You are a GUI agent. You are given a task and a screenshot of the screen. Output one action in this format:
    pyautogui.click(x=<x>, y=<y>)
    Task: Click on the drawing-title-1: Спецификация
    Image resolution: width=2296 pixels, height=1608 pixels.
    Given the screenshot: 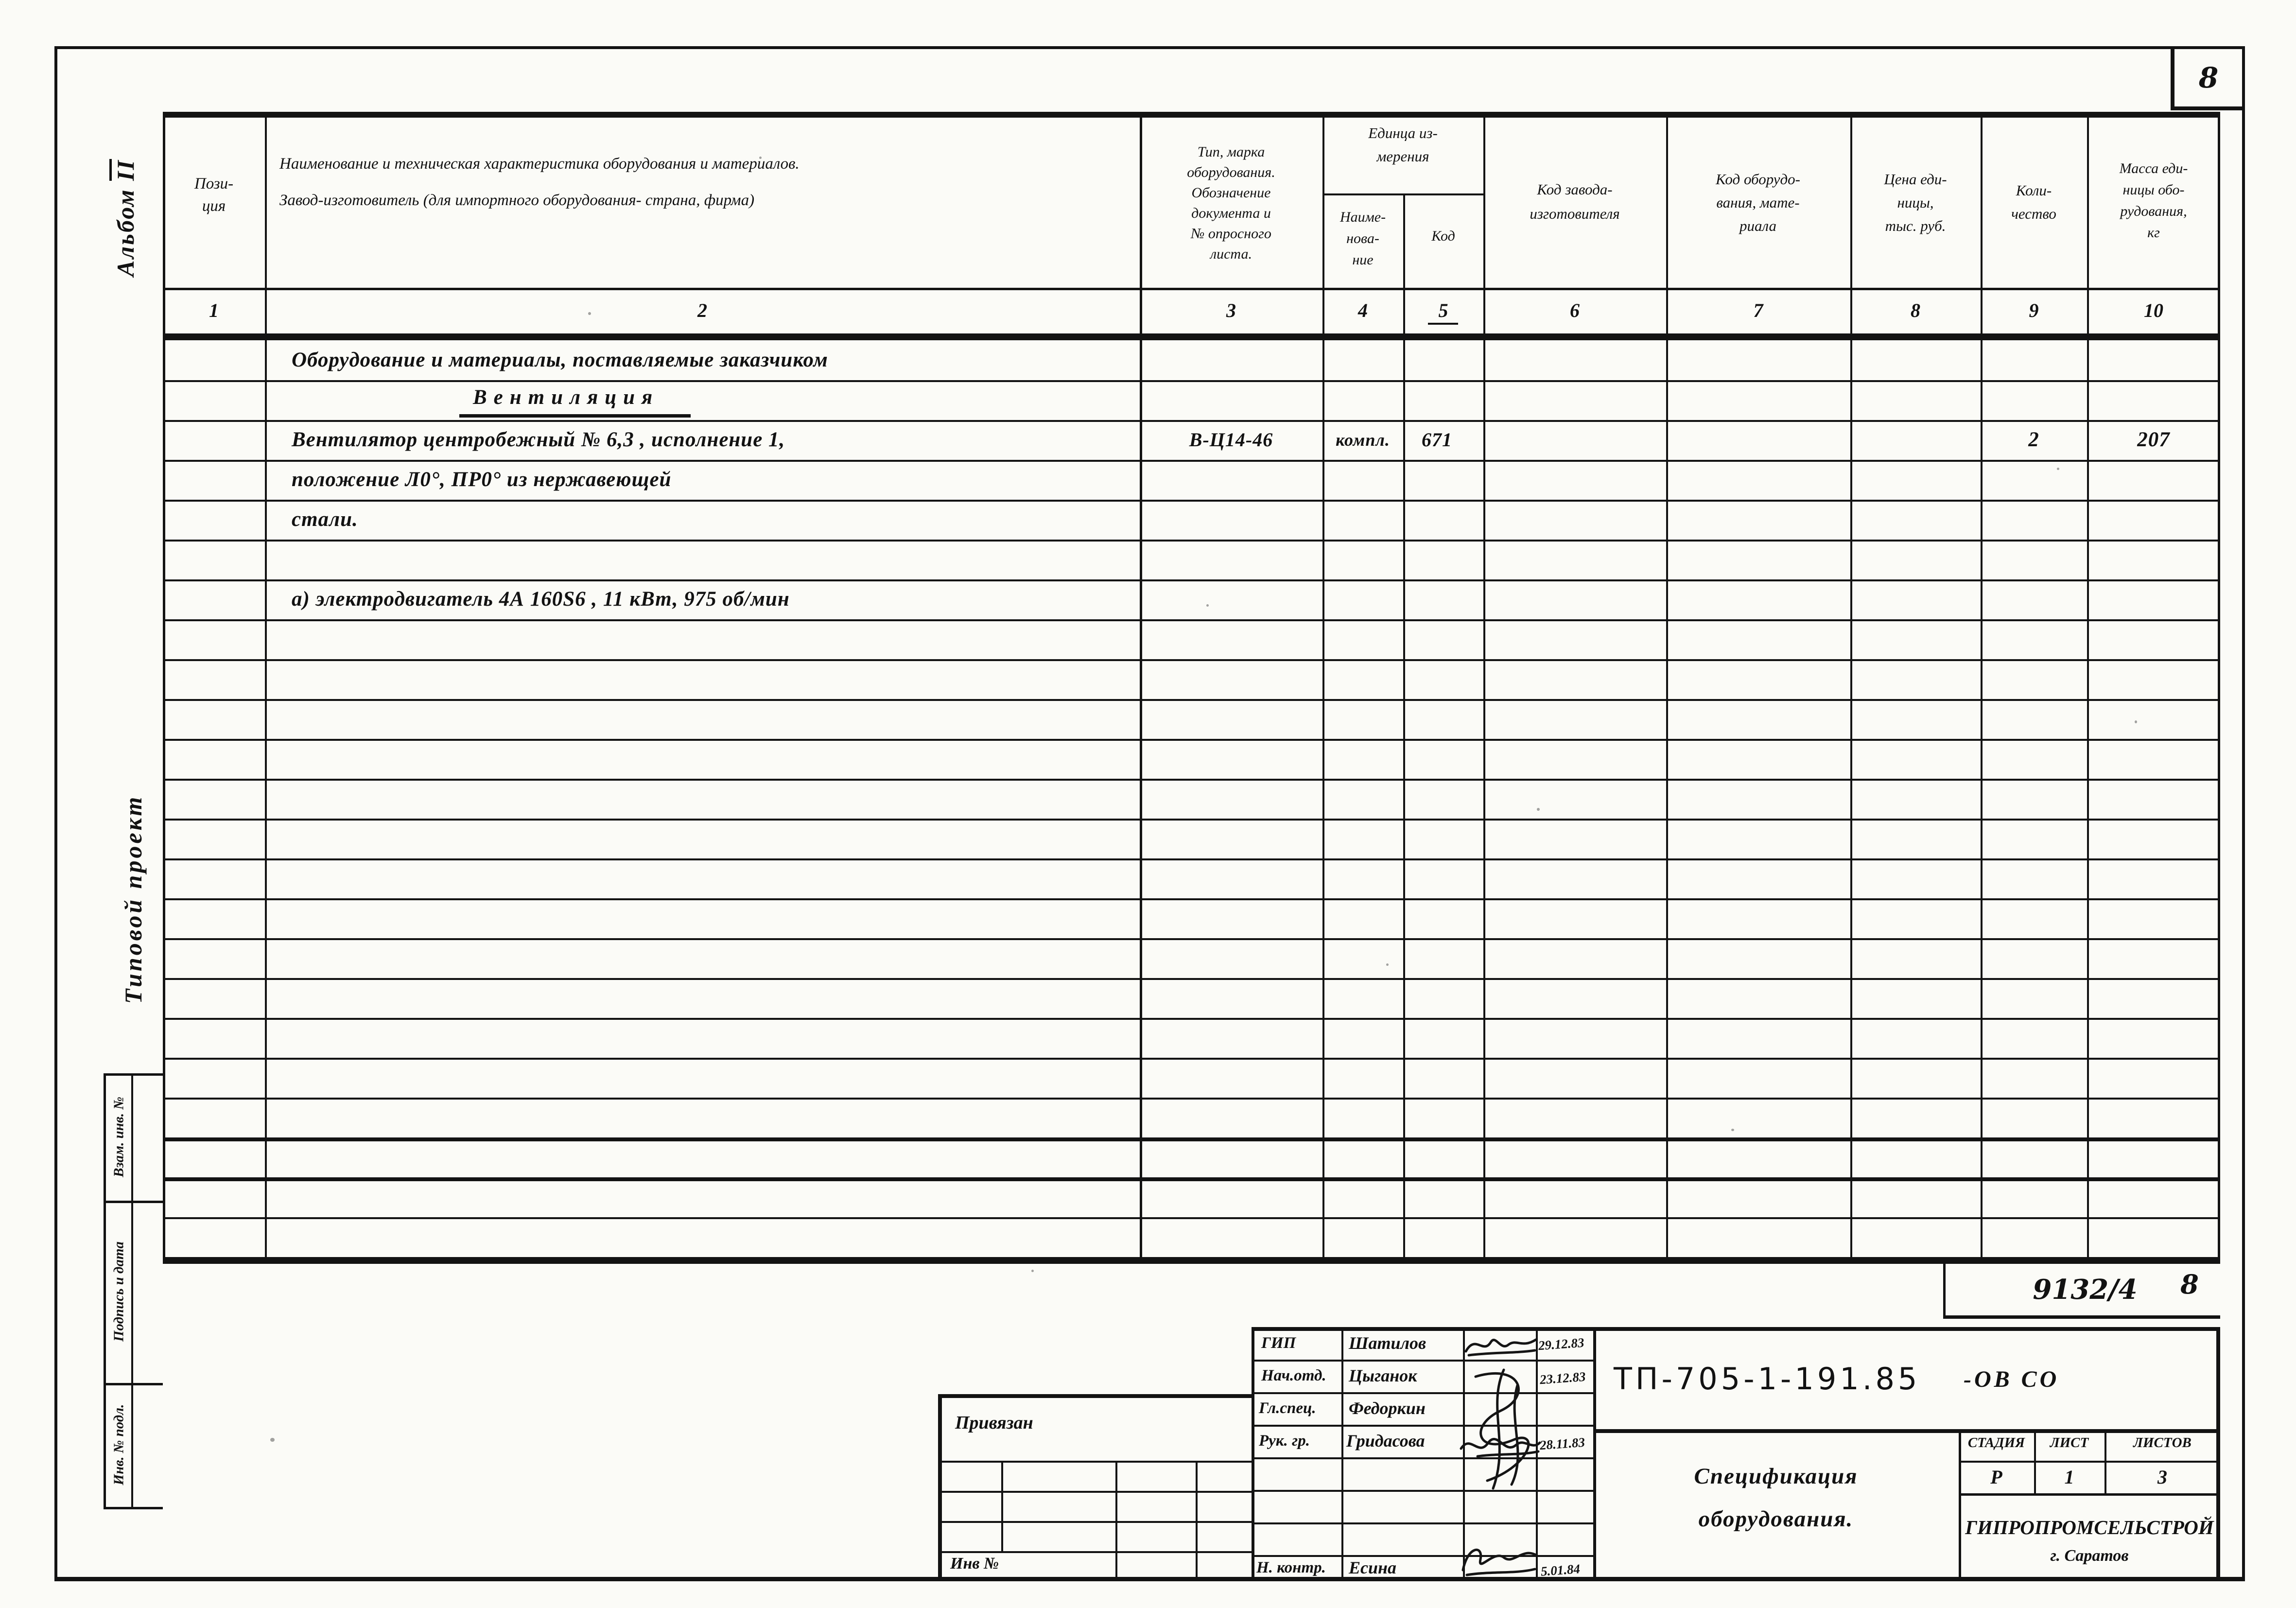 What is the action you would take?
    pyautogui.click(x=1776, y=1476)
    